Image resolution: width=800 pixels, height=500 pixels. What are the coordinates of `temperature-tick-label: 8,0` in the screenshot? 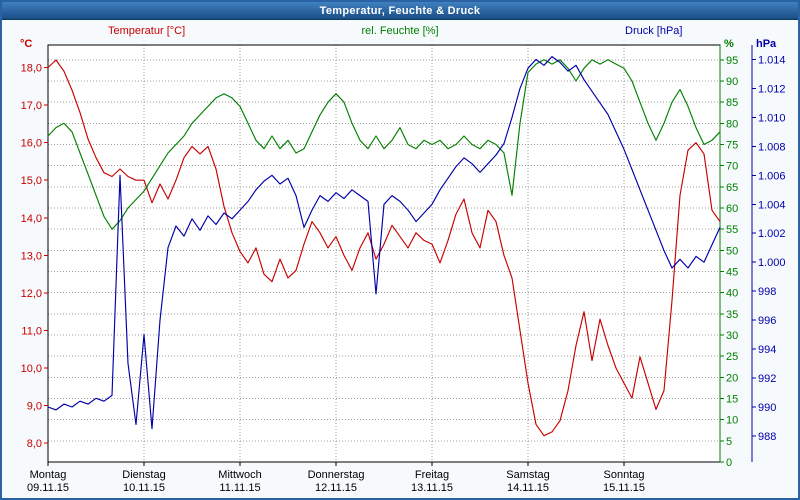 It's located at (34, 444).